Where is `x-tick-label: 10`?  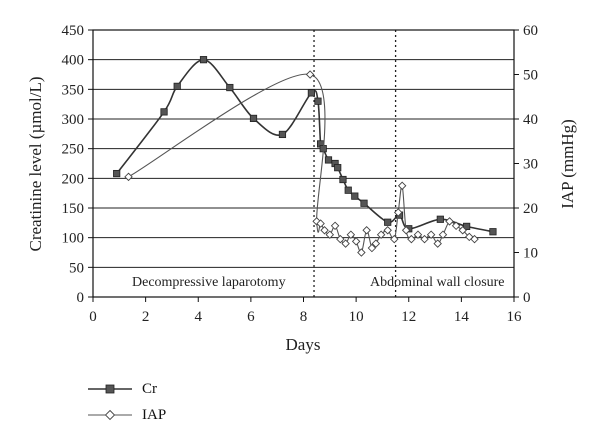 x-tick-label: 10 is located at coordinates (356, 317).